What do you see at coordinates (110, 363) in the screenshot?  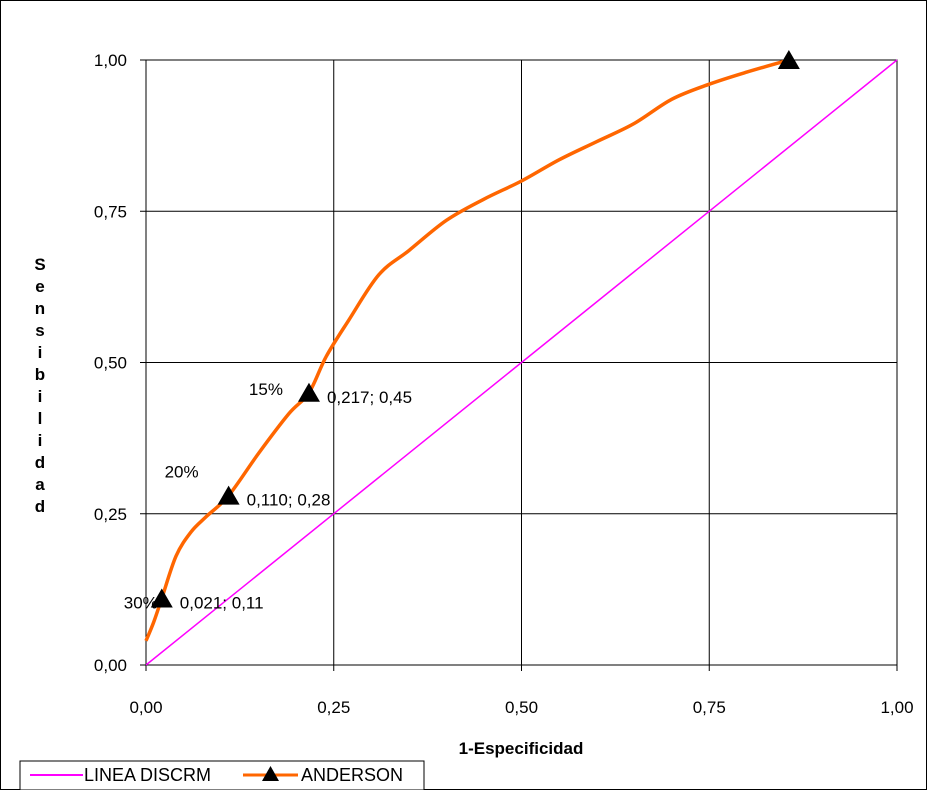 I see `y-tick-label: 0,50` at bounding box center [110, 363].